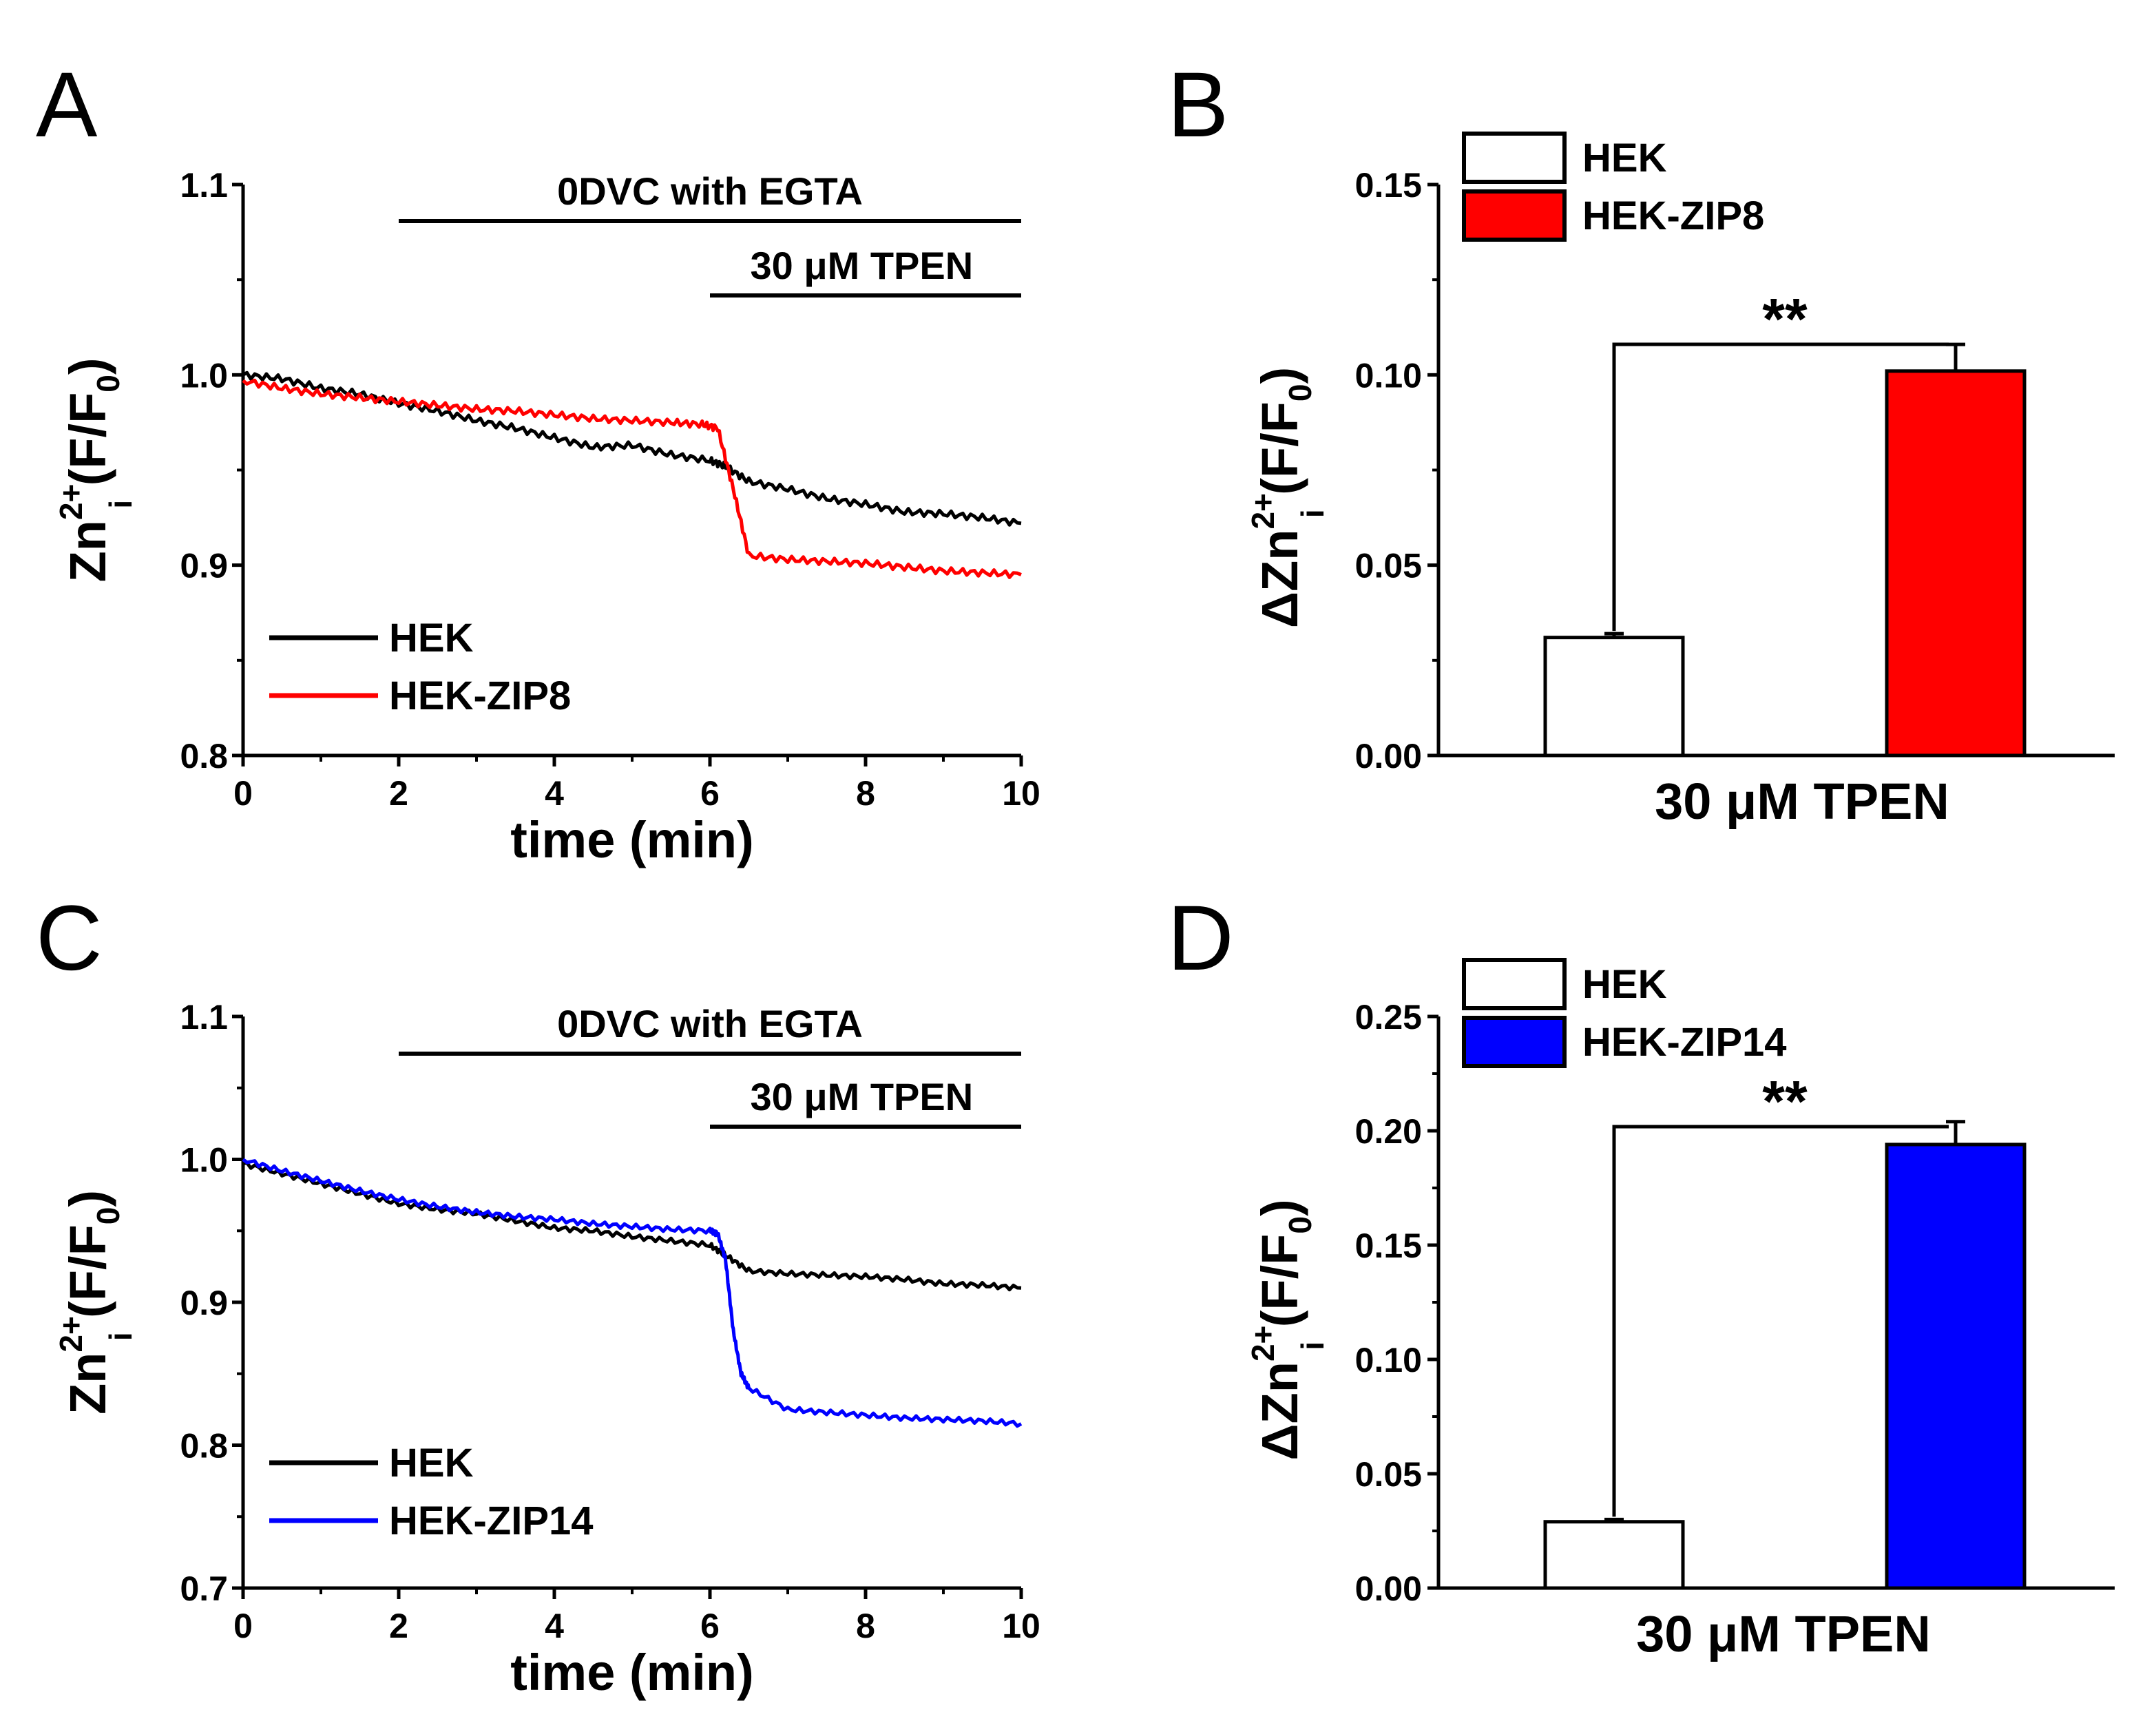 The width and height of the screenshot is (2156, 1732). Describe the element at coordinates (67, 105) in the screenshot. I see `panel-label: A` at that location.